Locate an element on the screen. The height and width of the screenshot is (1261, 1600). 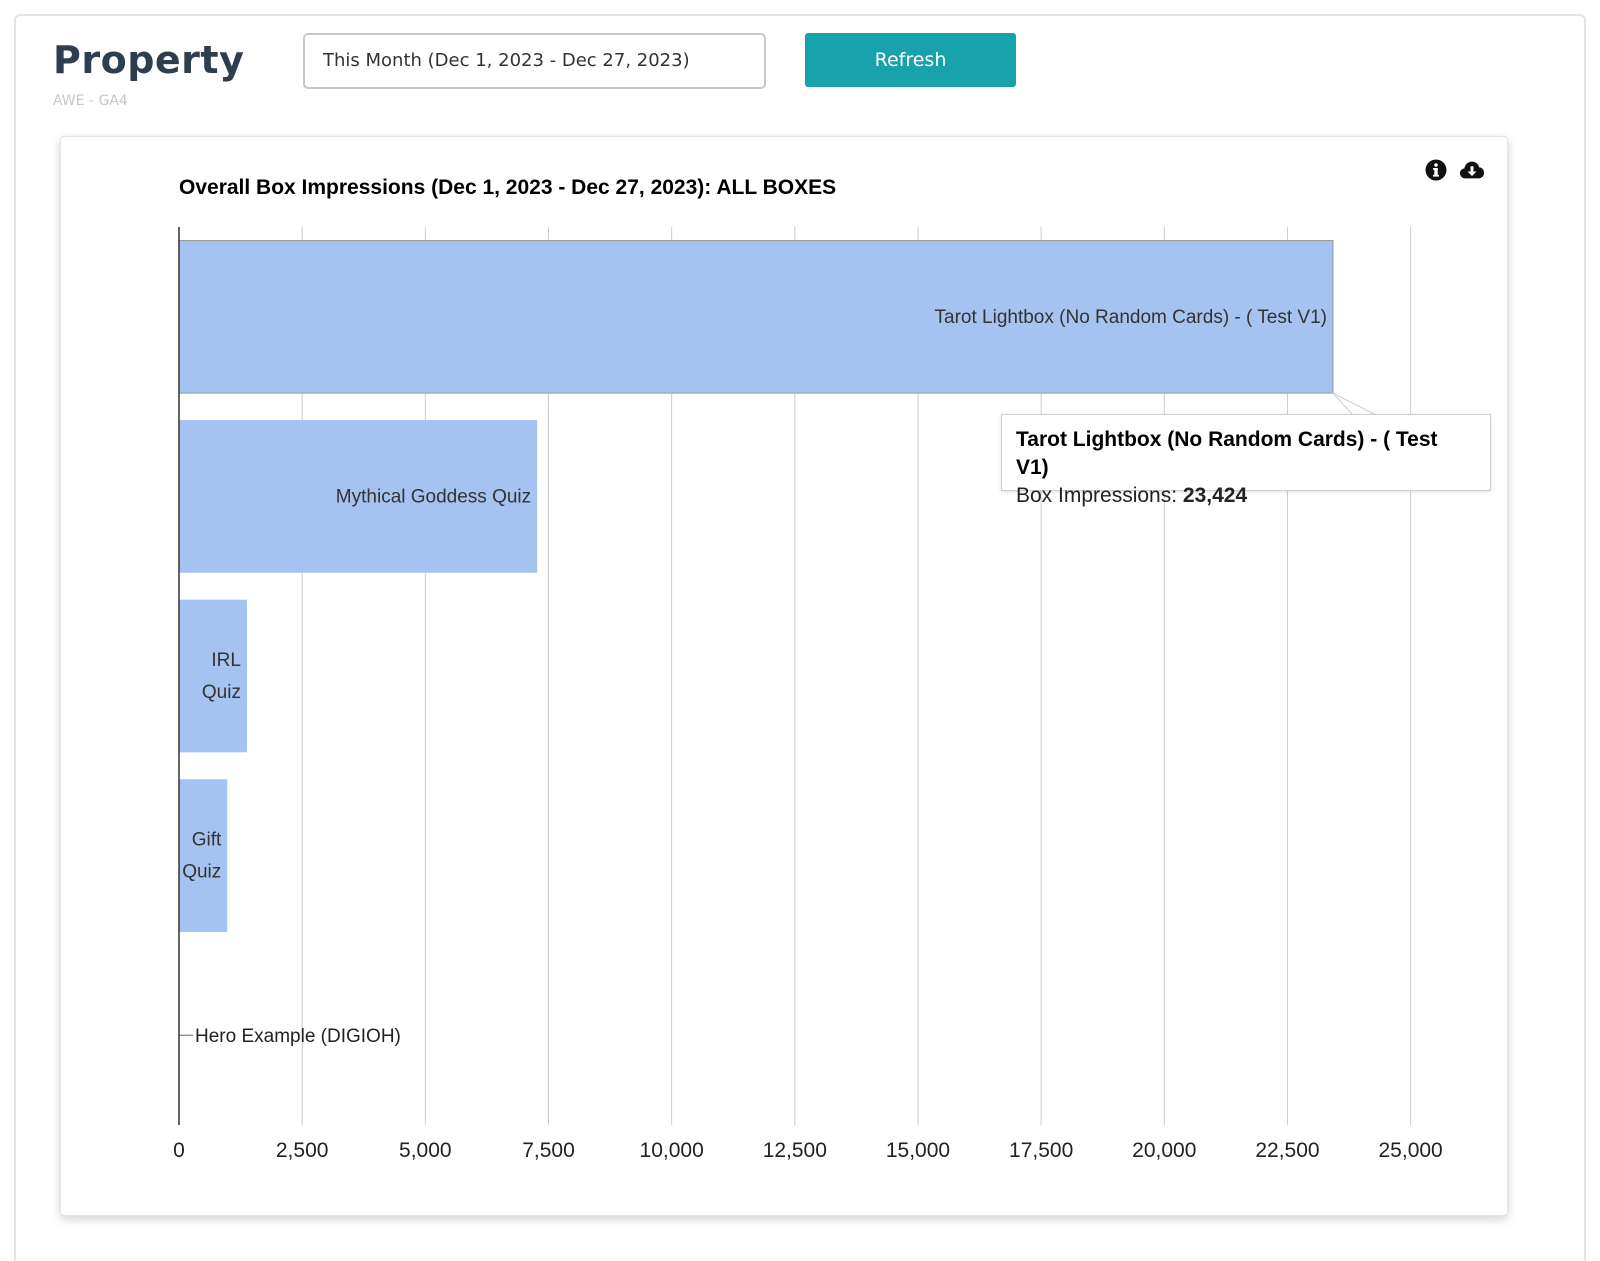
cloud-download-icon is located at coordinates (1472, 170).